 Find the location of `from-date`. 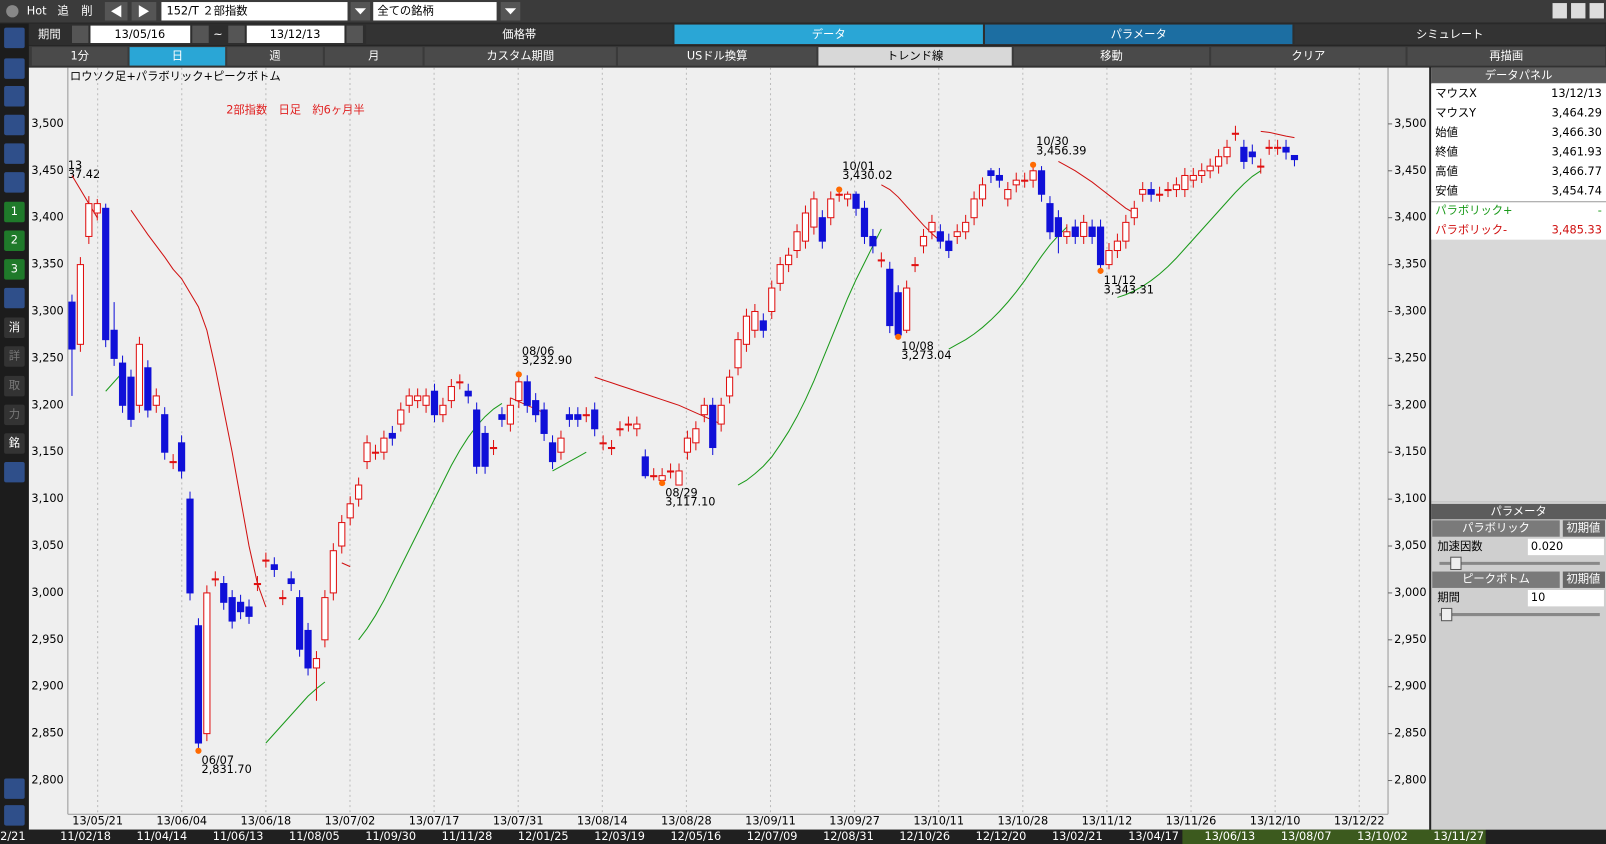

from-date is located at coordinates (140, 34).